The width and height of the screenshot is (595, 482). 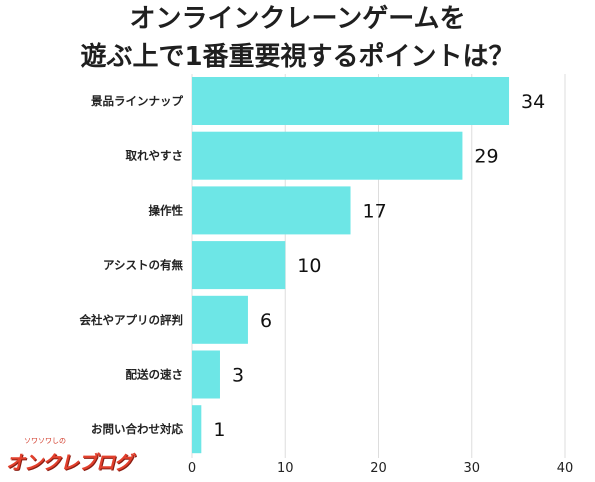 I want to click on x-tick-label: 10, so click(x=285, y=468).